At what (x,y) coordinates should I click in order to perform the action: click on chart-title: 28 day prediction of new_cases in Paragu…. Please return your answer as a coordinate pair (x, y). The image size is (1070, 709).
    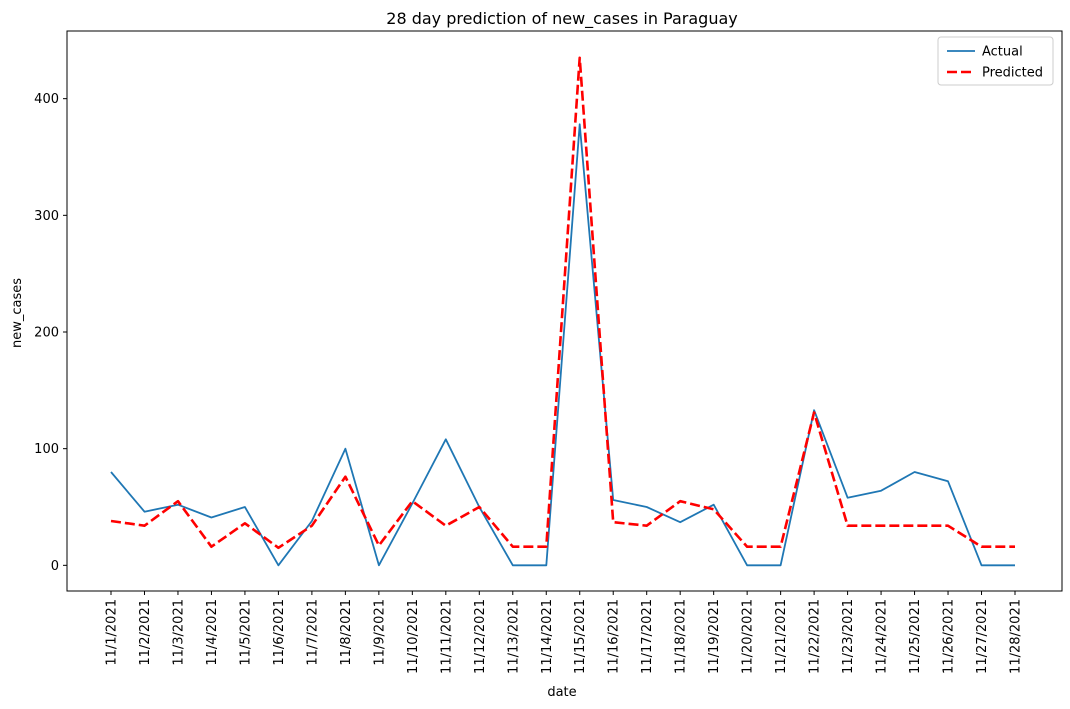
    Looking at the image, I should click on (561, 19).